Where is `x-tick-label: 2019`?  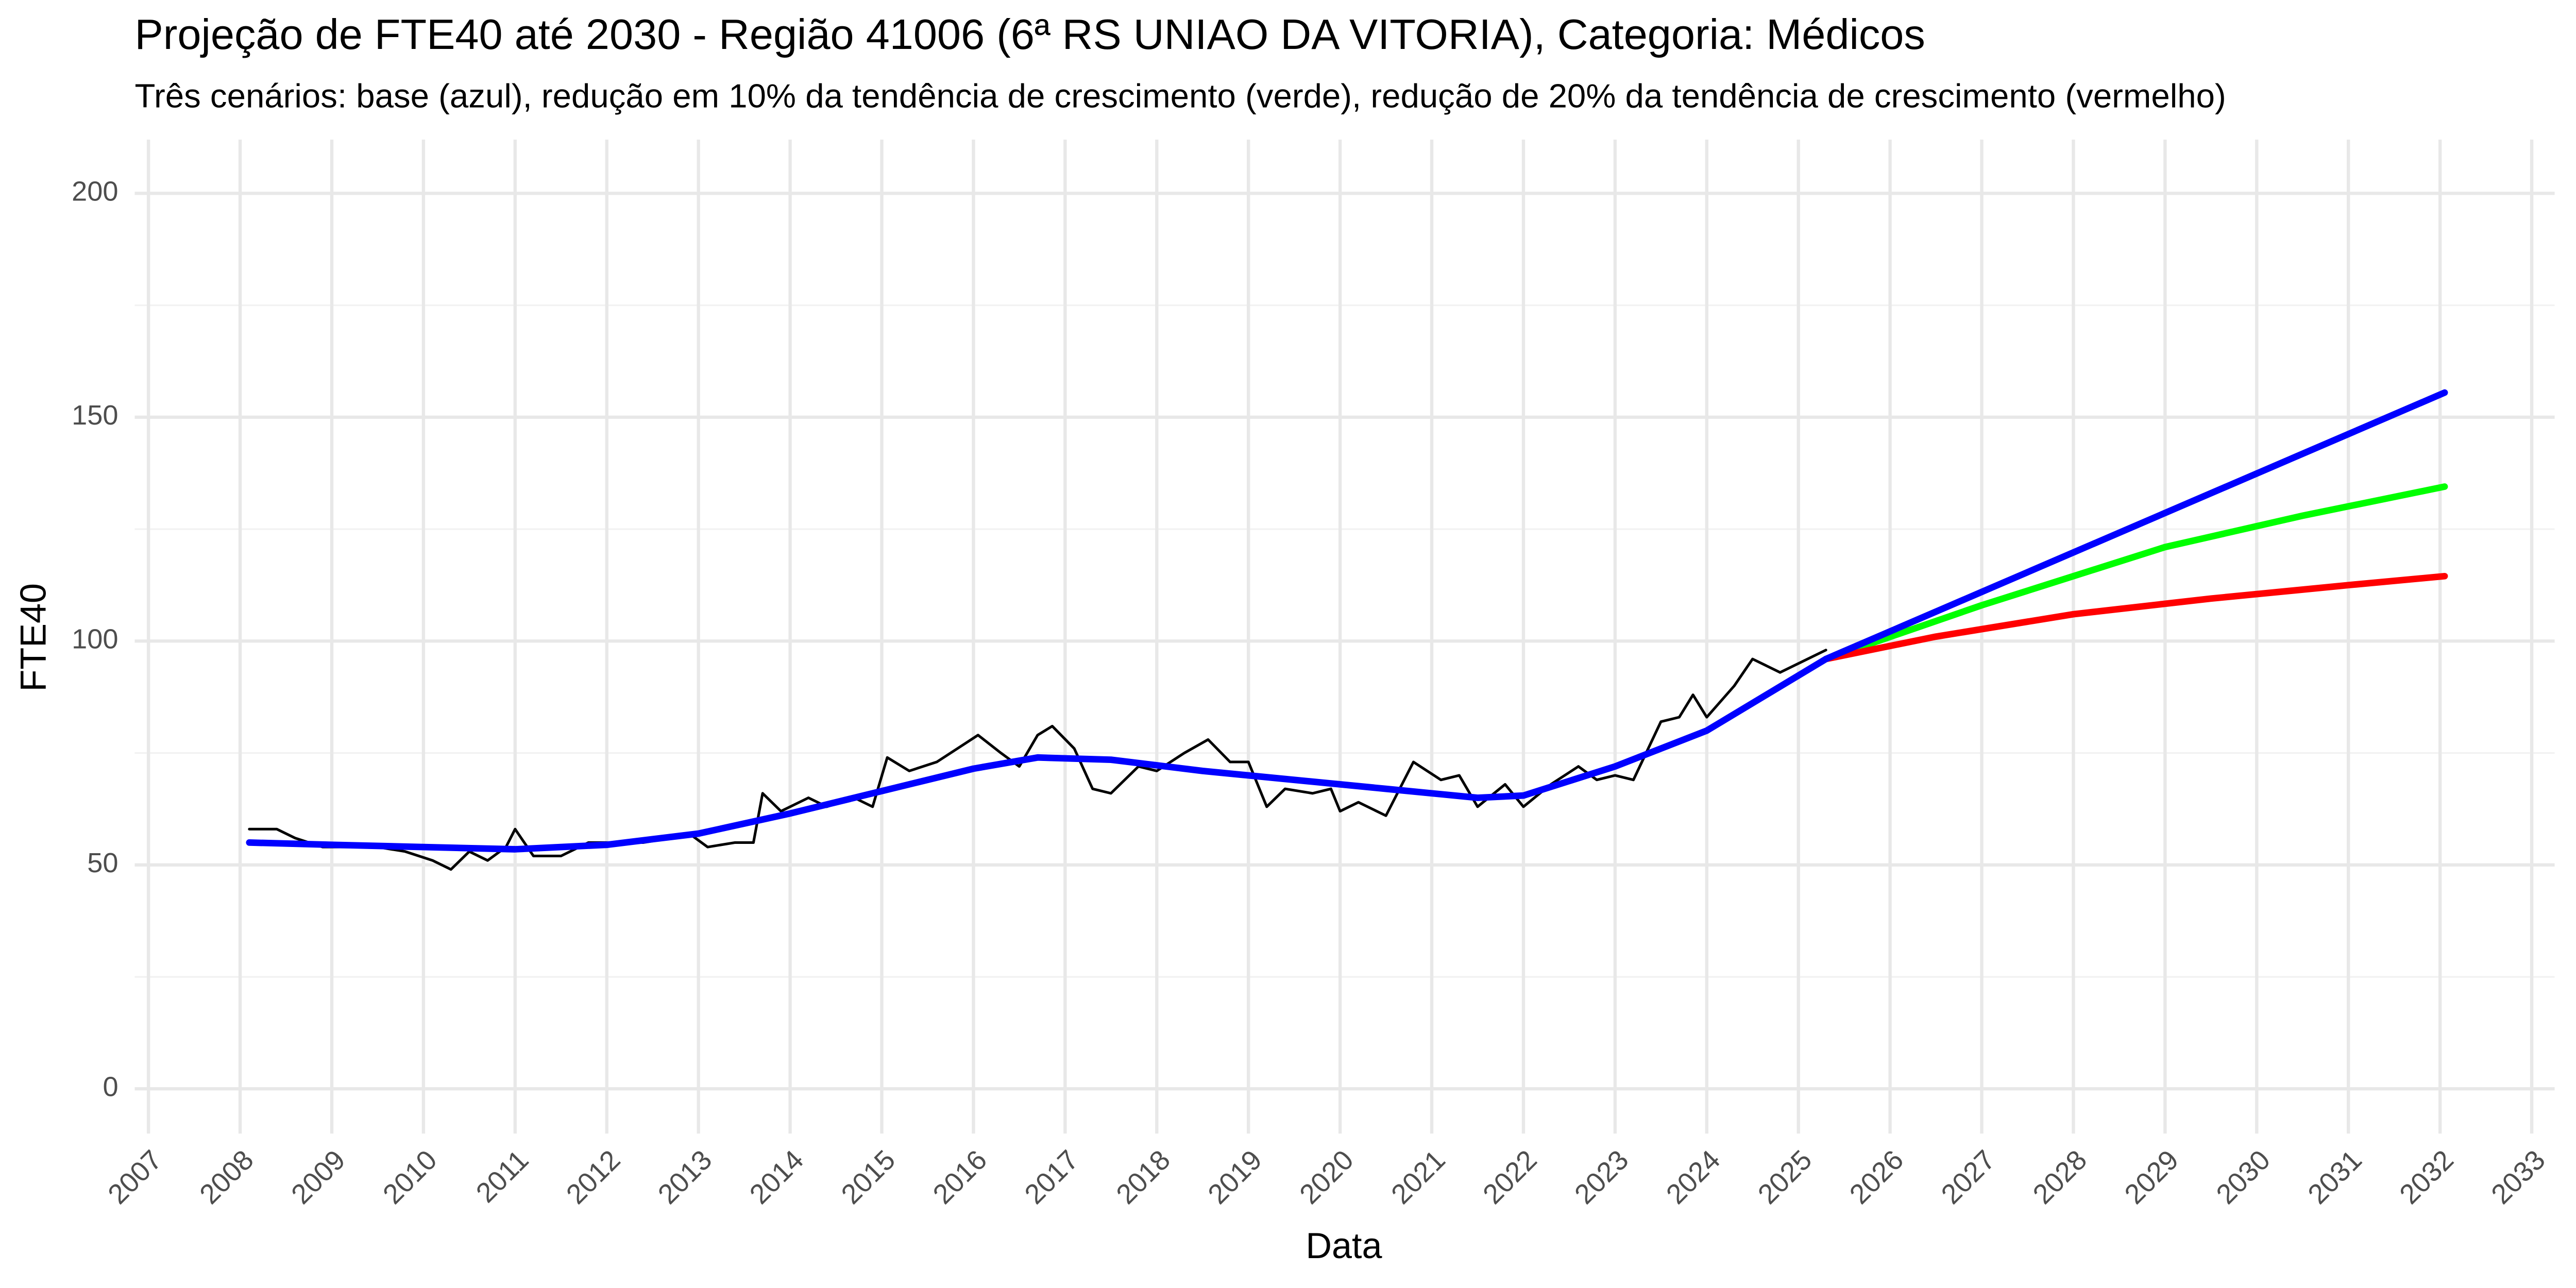
x-tick-label: 2019 is located at coordinates (1235, 1177).